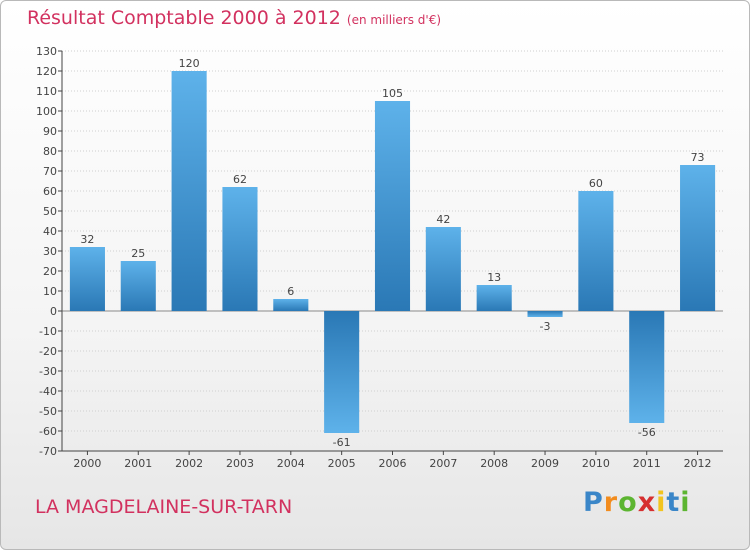  Describe the element at coordinates (50, 151) in the screenshot. I see `y-tick-label: 80` at that location.